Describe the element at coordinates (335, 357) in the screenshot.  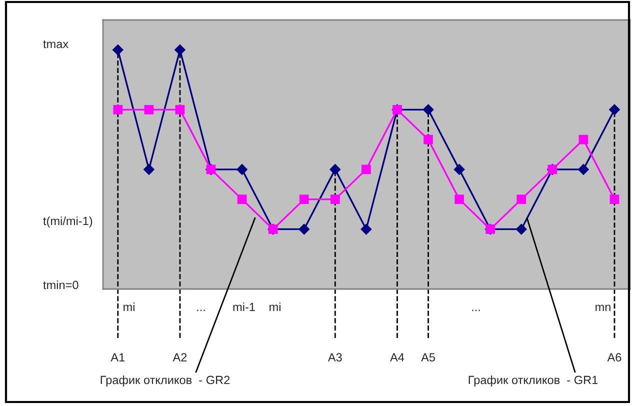
I see `x-tick-label: A3` at that location.